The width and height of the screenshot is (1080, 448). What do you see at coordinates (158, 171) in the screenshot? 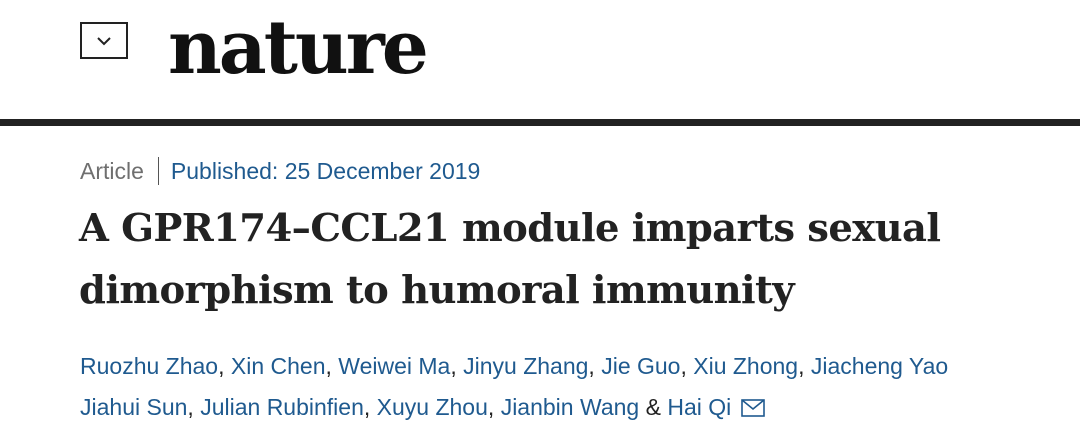
I see `meta-separator` at bounding box center [158, 171].